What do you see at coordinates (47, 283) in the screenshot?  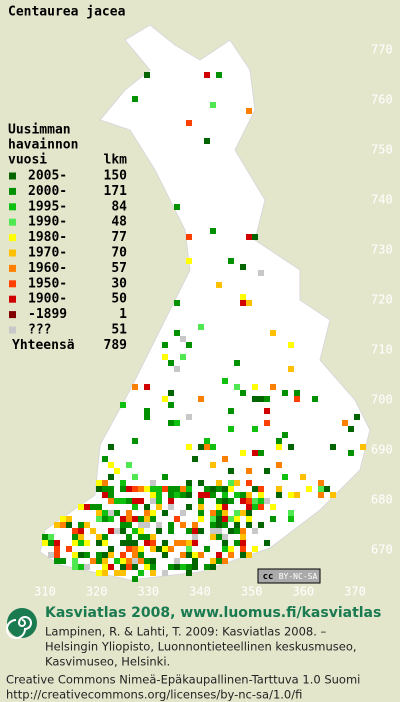 I see `legend-label: 1950-` at bounding box center [47, 283].